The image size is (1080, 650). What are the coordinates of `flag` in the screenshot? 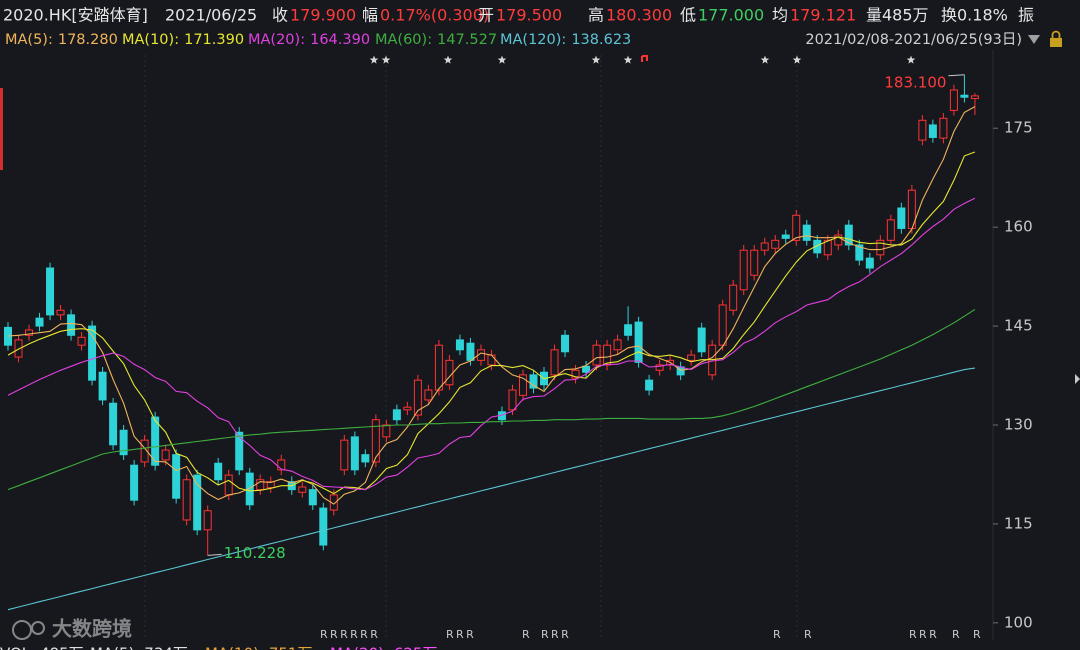 It's located at (644, 58).